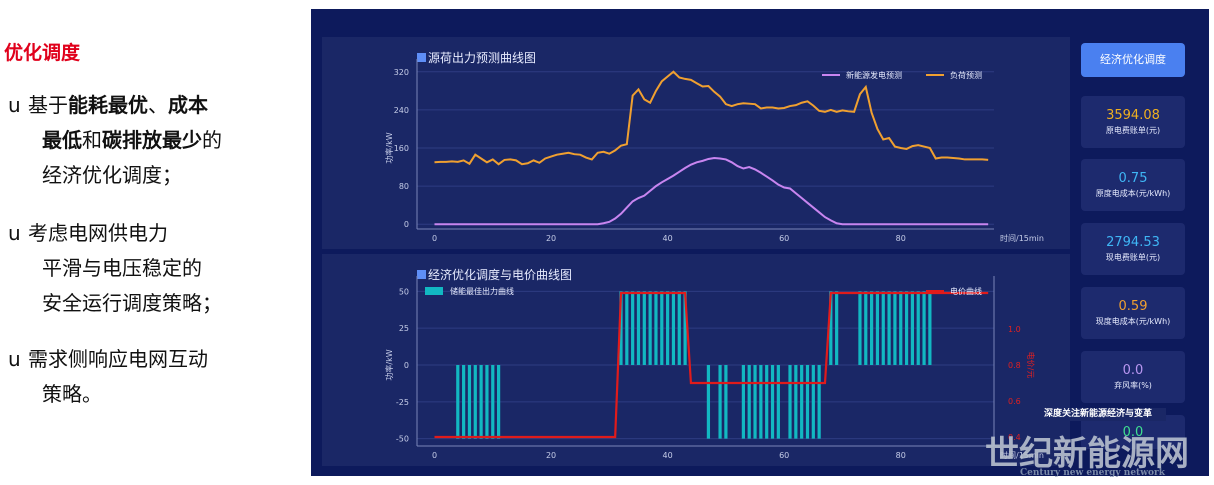 The width and height of the screenshot is (1214, 485). I want to click on metric-value: 2794.53, so click(1133, 242).